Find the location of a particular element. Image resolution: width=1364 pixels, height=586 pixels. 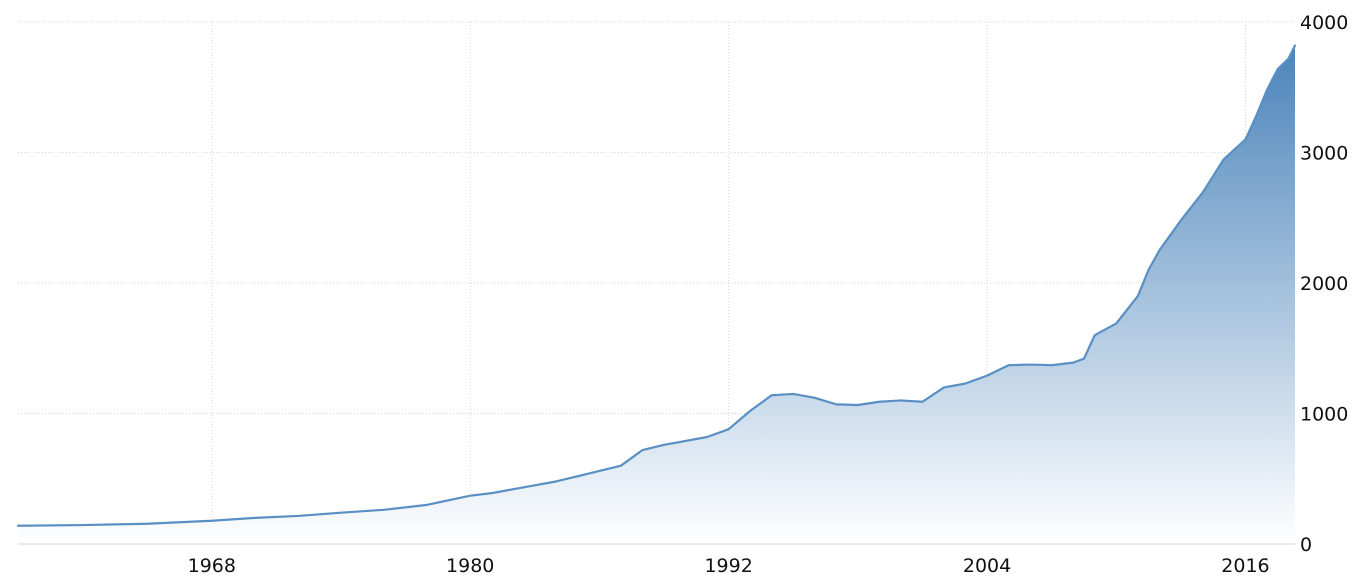

y-axis: 0 1000 2000 3000 4000 is located at coordinates (1324, 284).